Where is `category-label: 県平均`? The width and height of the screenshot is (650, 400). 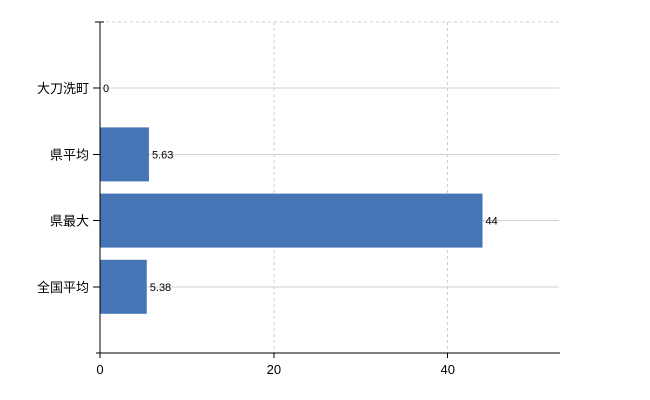
category-label: 県平均 is located at coordinates (69, 154).